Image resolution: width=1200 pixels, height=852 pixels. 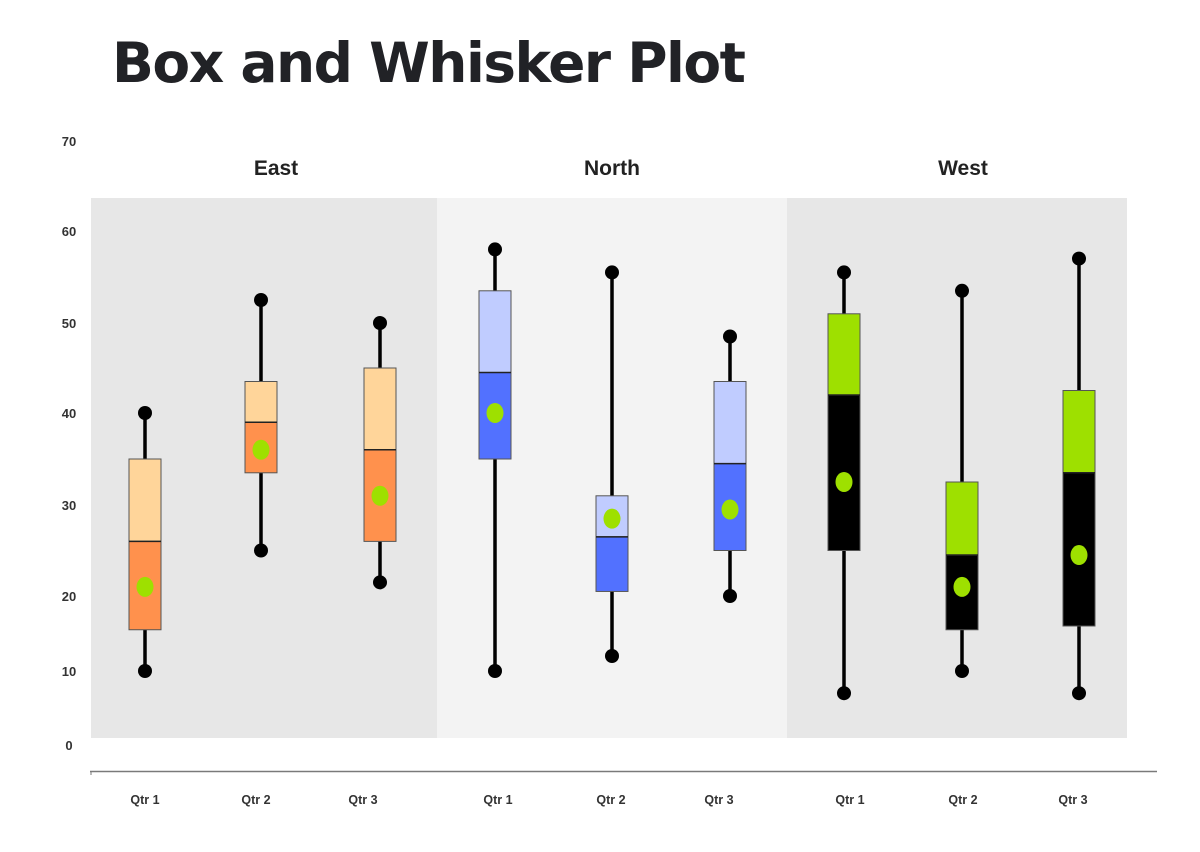 I want to click on y-tick-label: 50, so click(x=69, y=323).